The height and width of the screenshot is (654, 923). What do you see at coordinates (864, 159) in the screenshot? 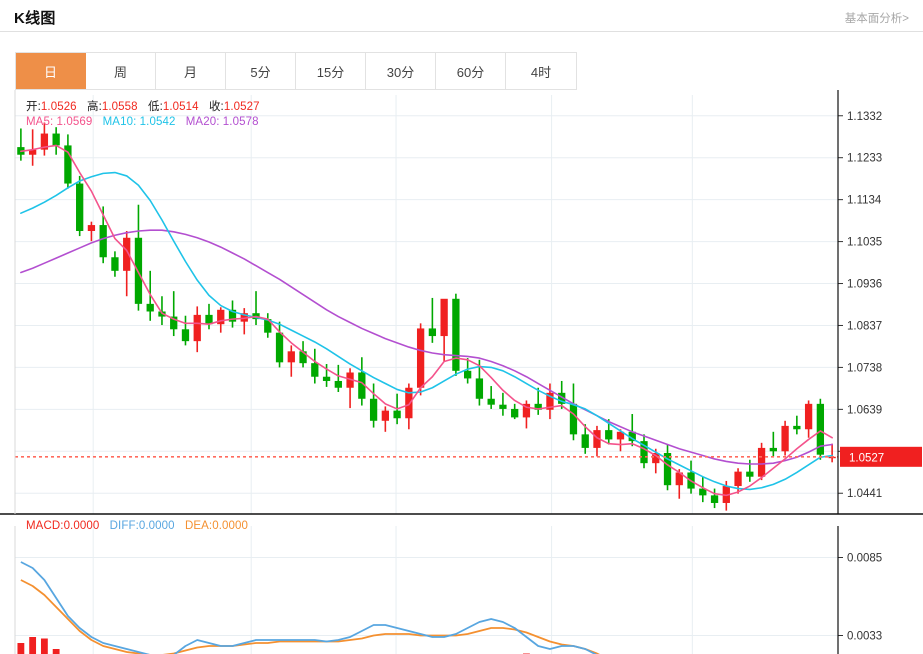
I see `price-tick-label-1: 1.1233` at bounding box center [864, 159].